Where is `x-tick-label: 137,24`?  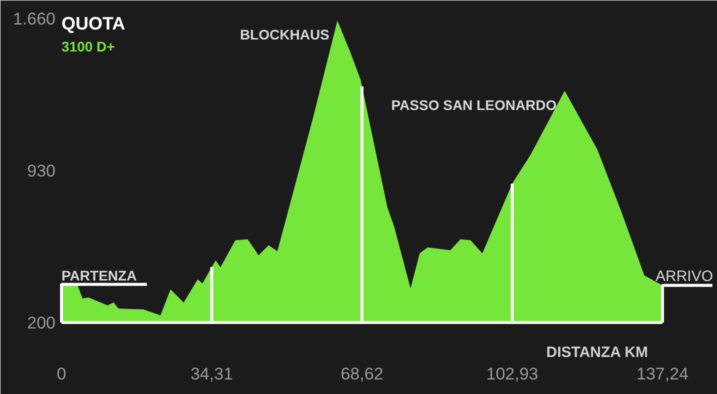 x-tick-label: 137,24 is located at coordinates (662, 374).